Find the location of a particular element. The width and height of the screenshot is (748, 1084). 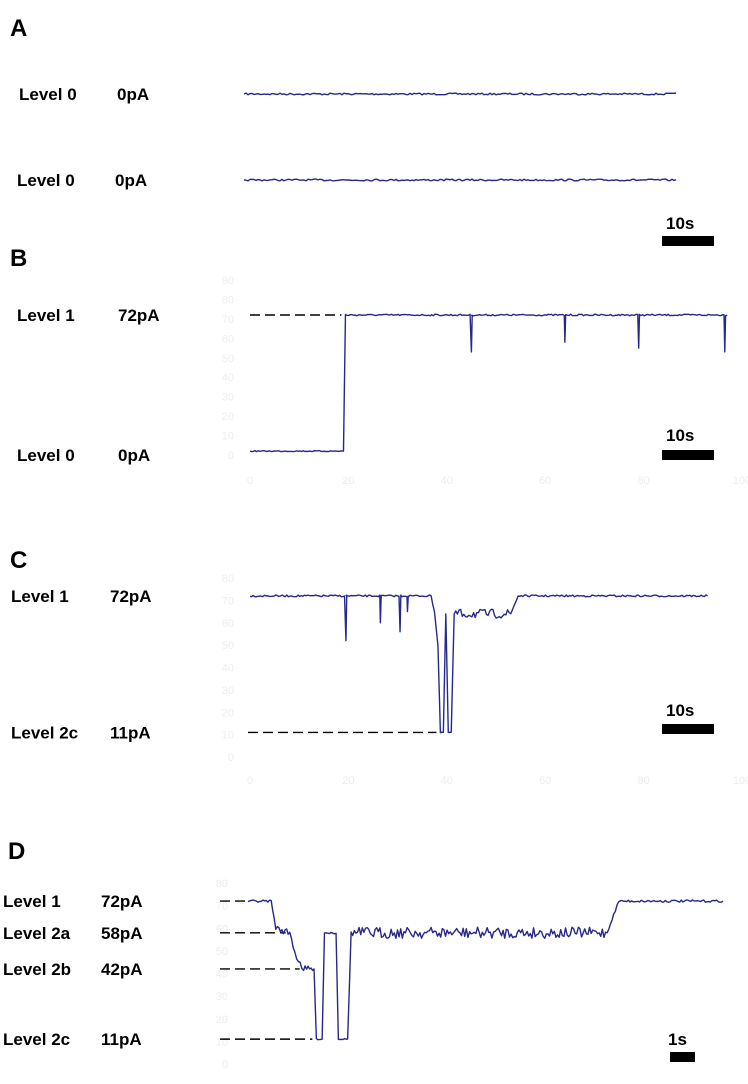

trace-panel-c is located at coordinates (478, 664).